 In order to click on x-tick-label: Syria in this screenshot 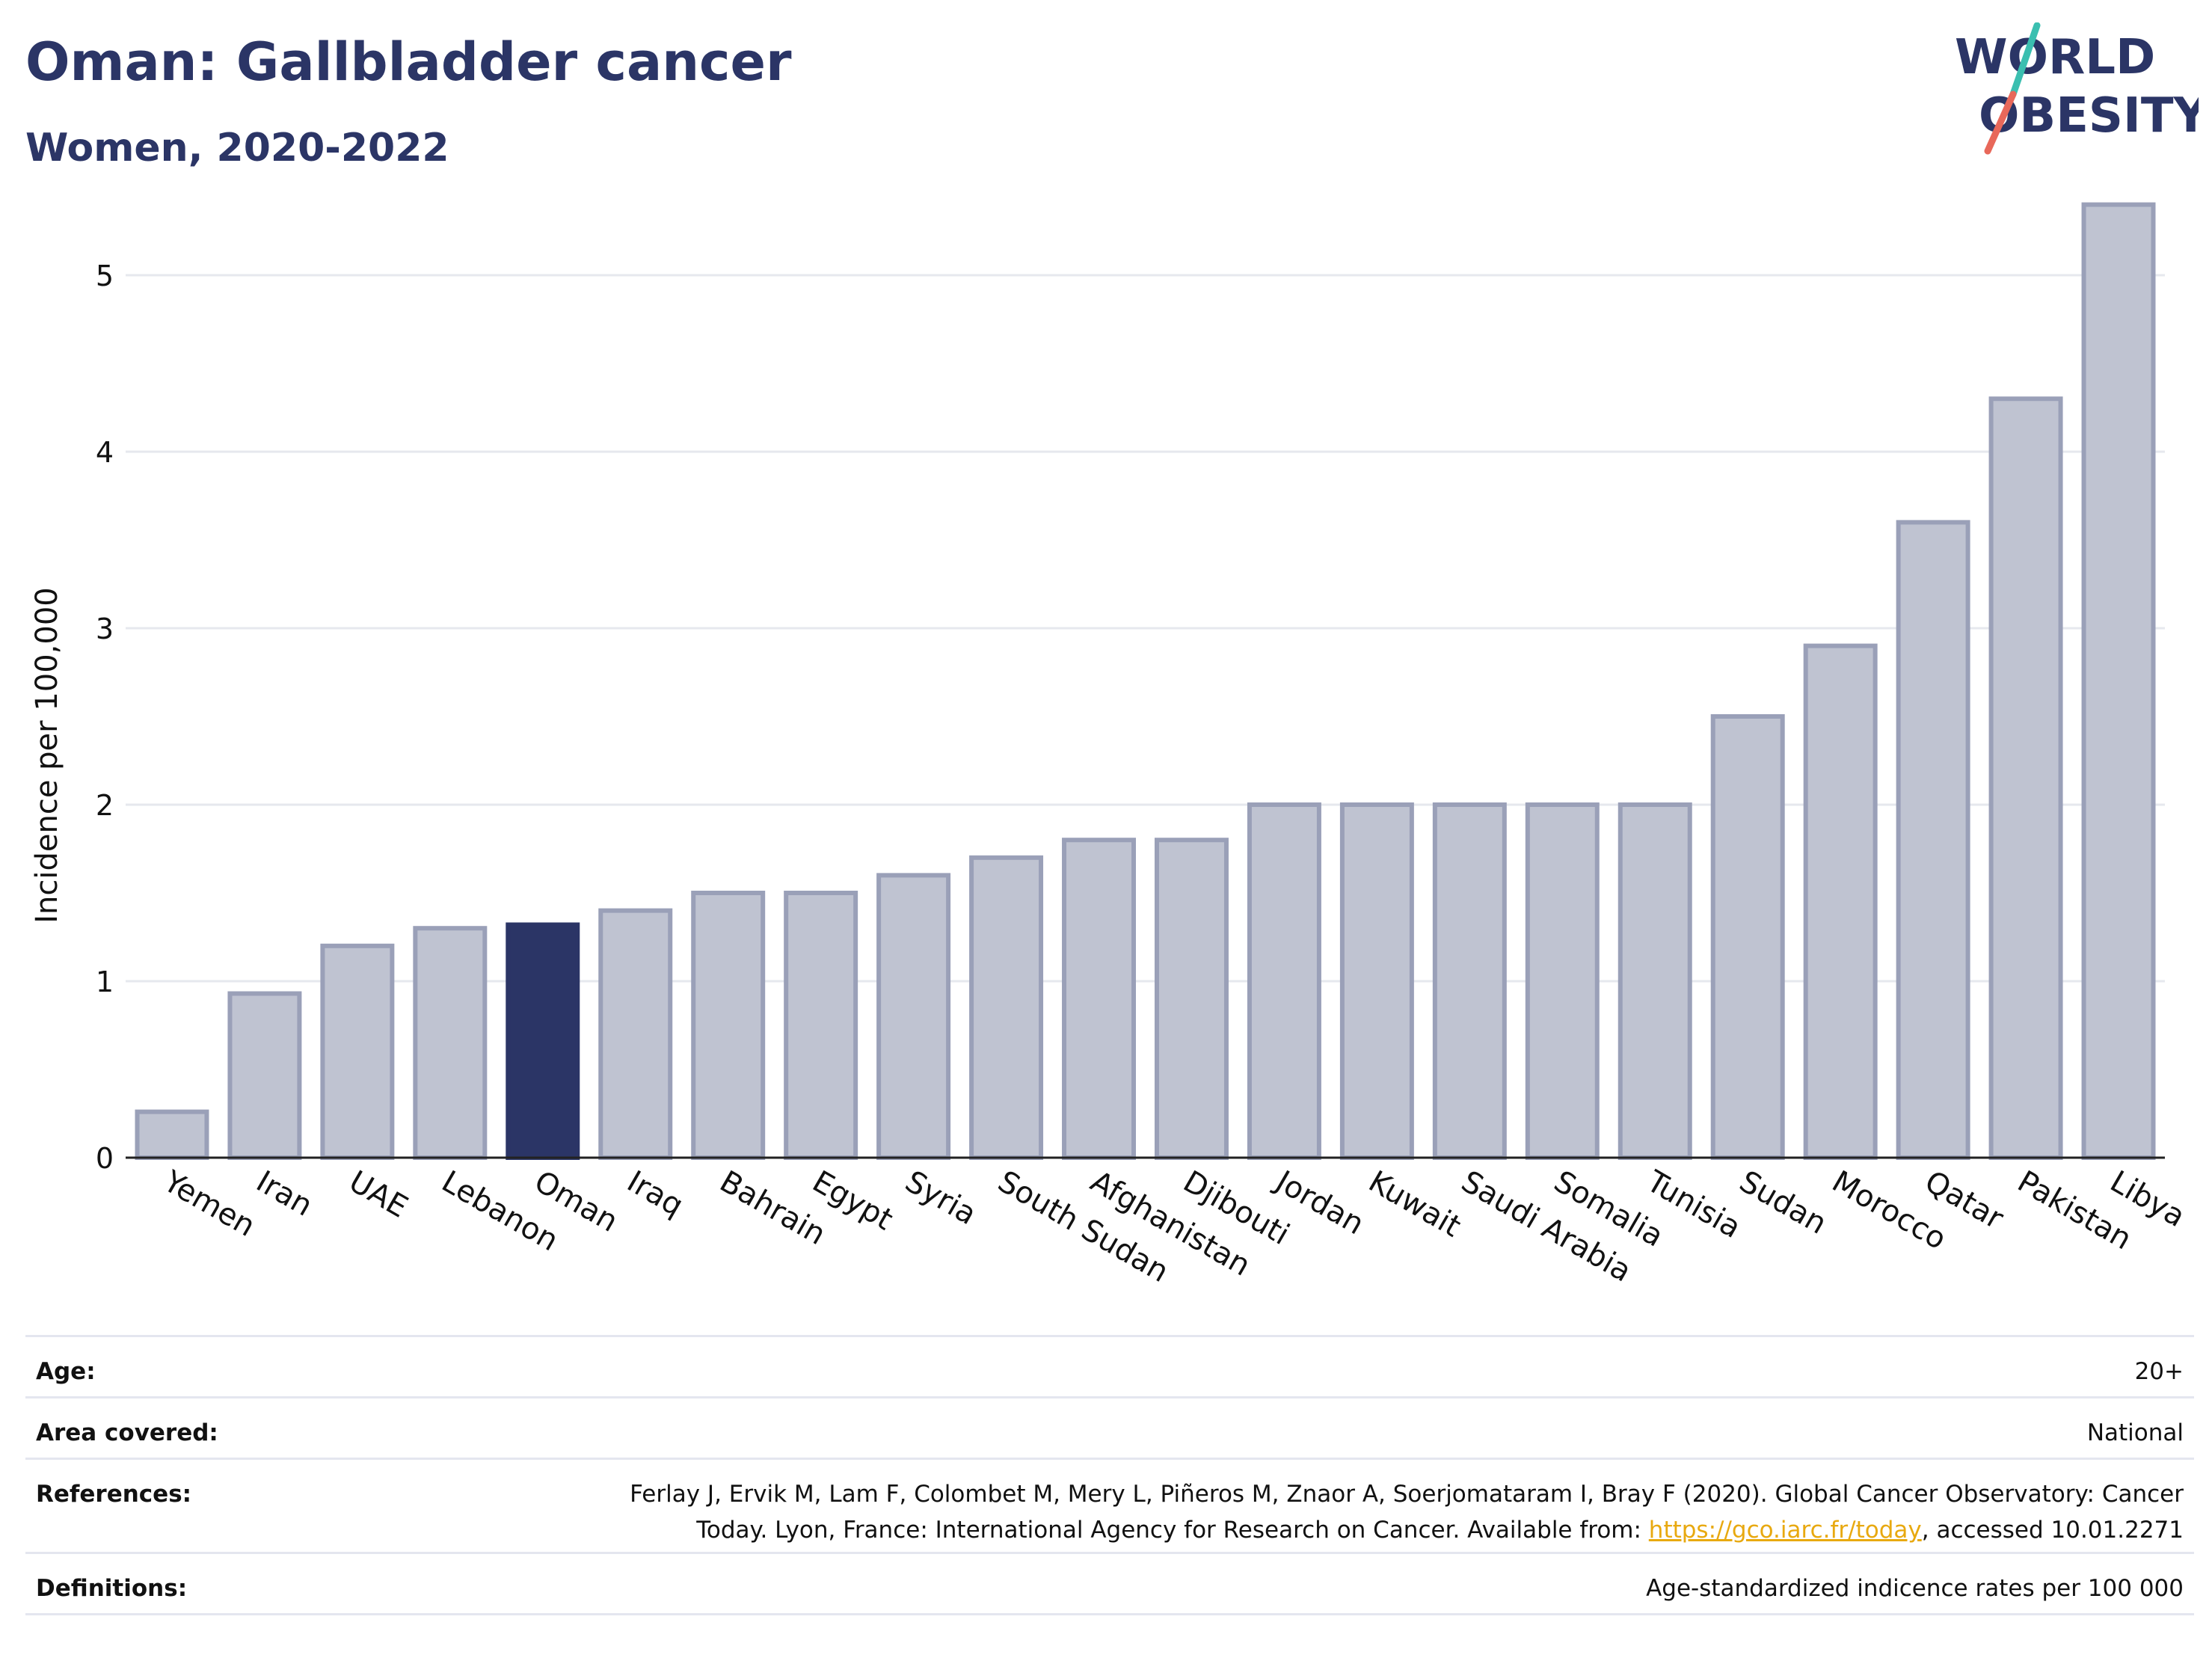, I will do `click(941, 1198)`.